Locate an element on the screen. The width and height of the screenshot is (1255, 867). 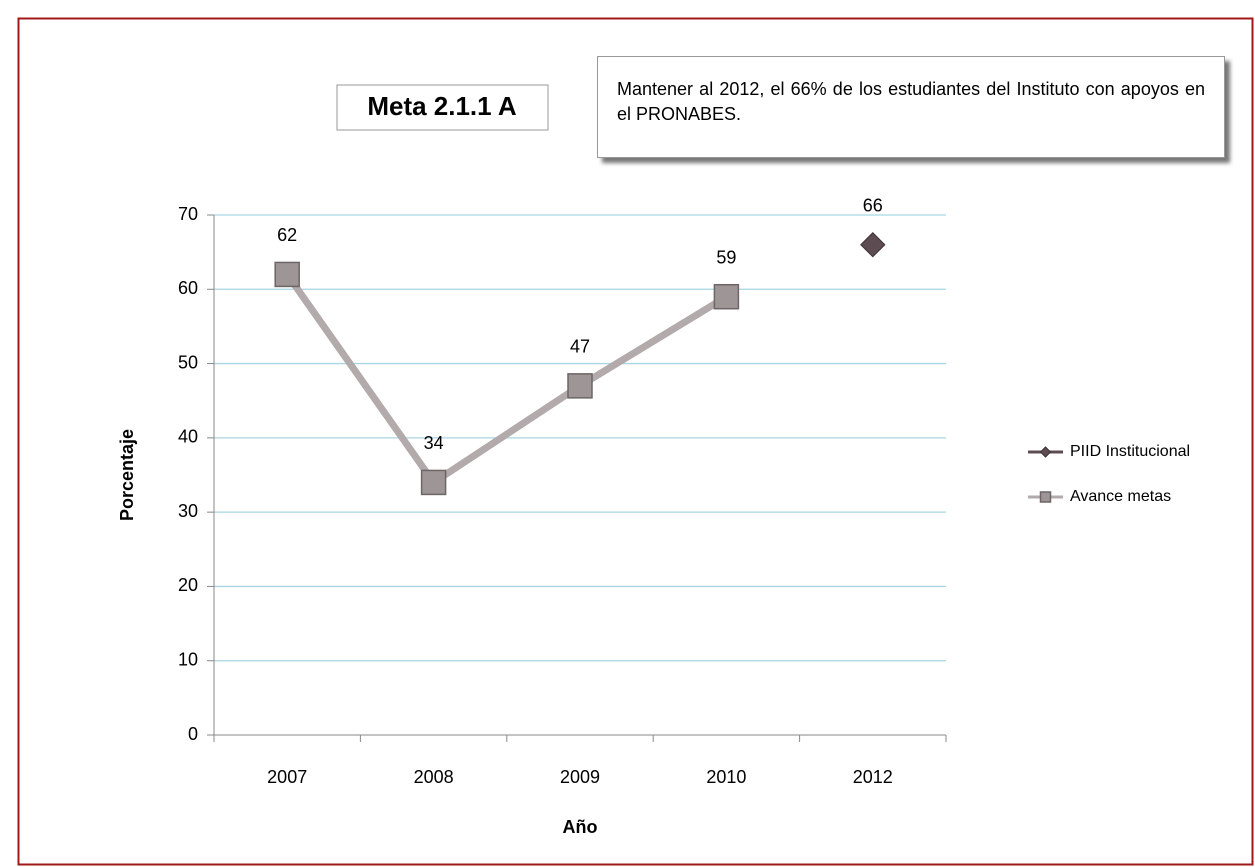
x-tick-label: 2010 is located at coordinates (726, 777).